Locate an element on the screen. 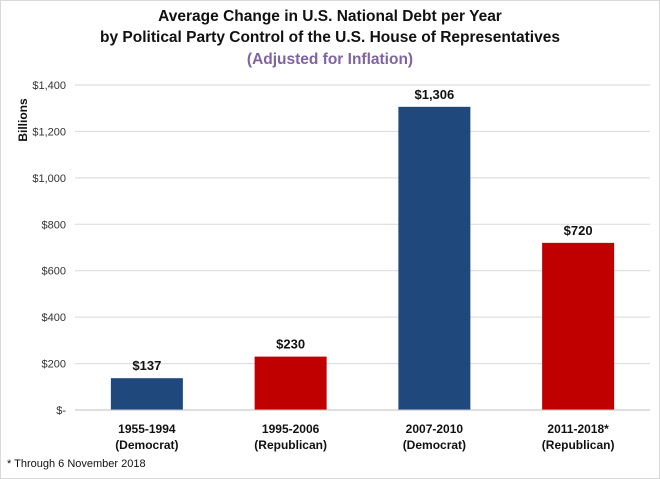  y-tick-label: $600 is located at coordinates (54, 272).